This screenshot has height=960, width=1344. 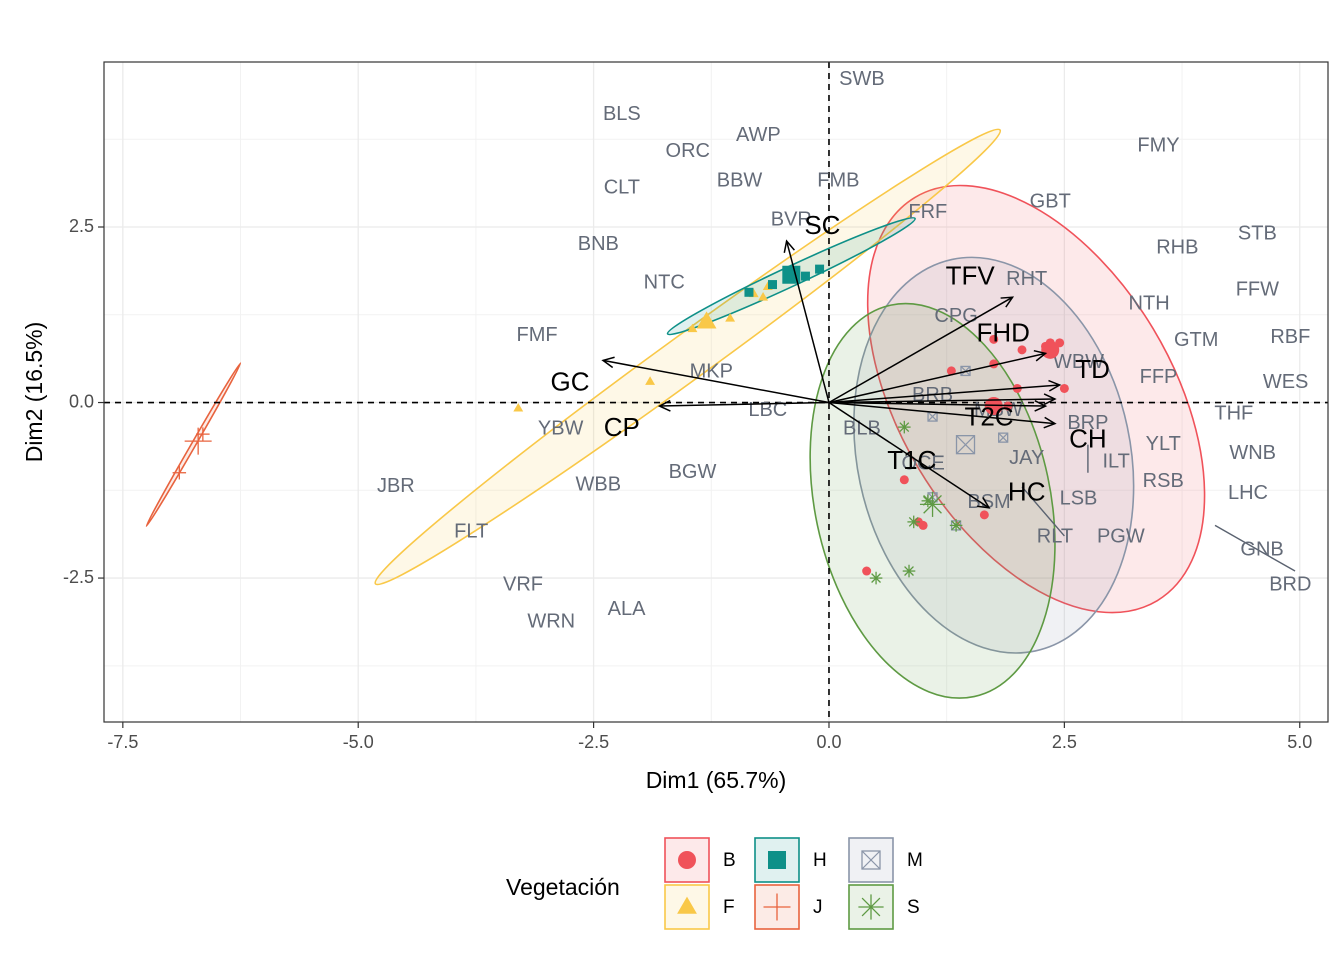 What do you see at coordinates (622, 188) in the screenshot?
I see `observation-label: CLT` at bounding box center [622, 188].